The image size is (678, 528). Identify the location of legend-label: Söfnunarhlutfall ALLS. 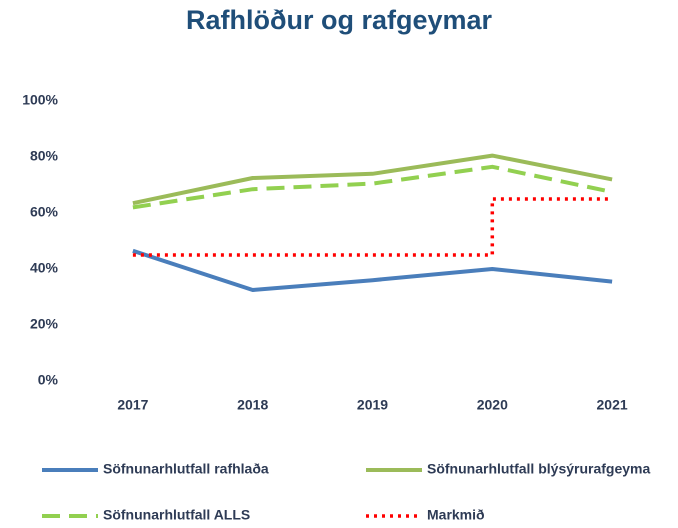
(176, 515).